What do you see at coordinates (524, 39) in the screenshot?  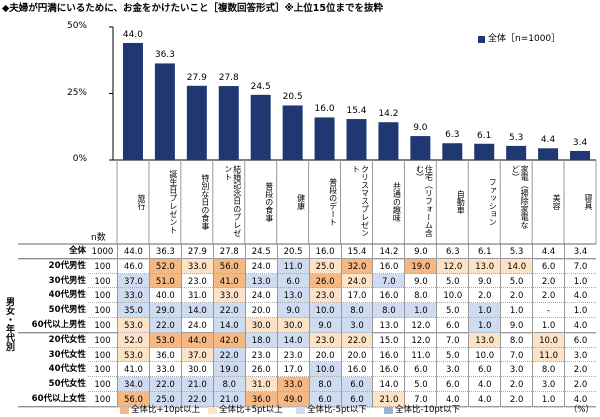 I see `legend-label: 全体［n=1000］` at bounding box center [524, 39].